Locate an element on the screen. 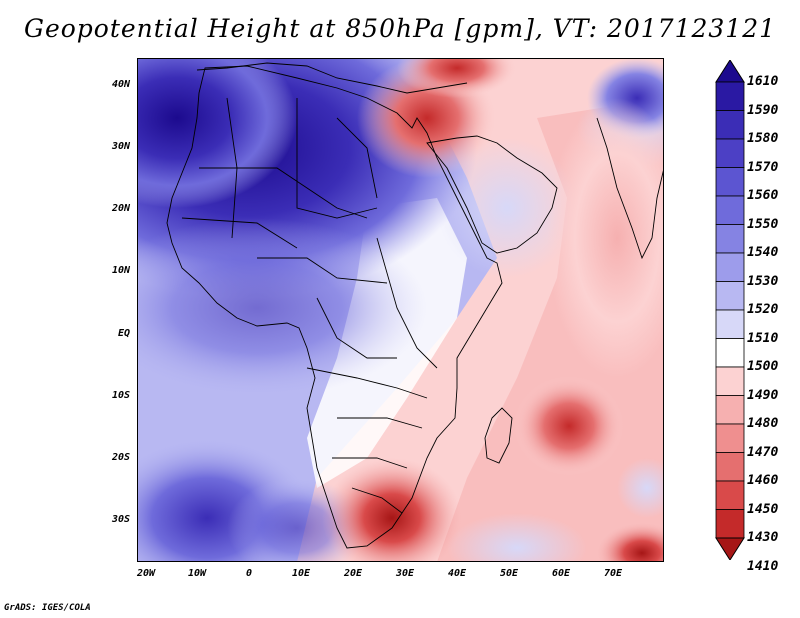 This screenshot has height=618, width=800. colorbar-label: 1490 is located at coordinates (763, 395).